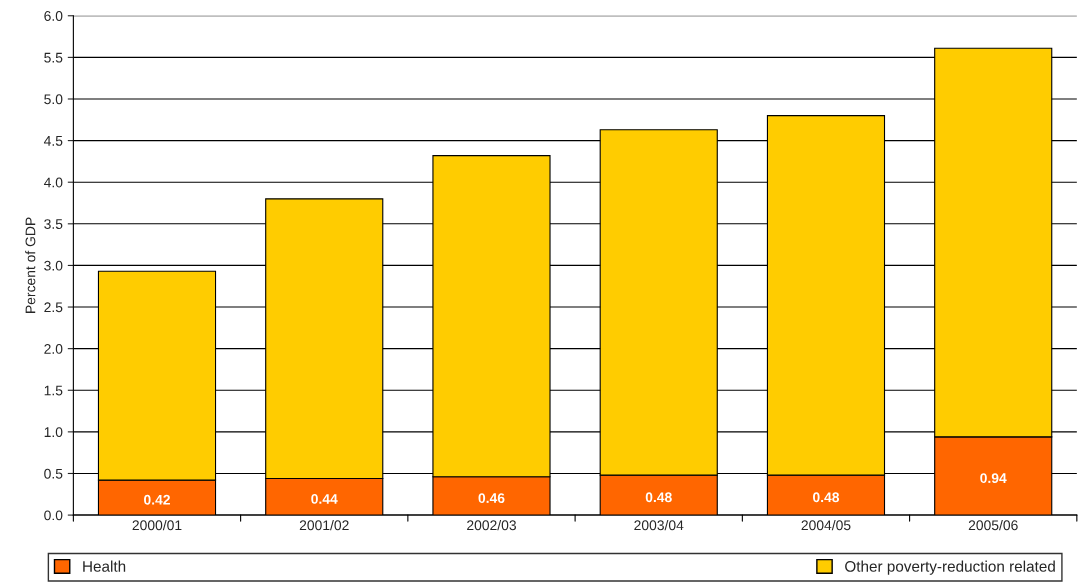 This screenshot has width=1079, height=584. What do you see at coordinates (491, 498) in the screenshot?
I see `data-label: 0.46` at bounding box center [491, 498].